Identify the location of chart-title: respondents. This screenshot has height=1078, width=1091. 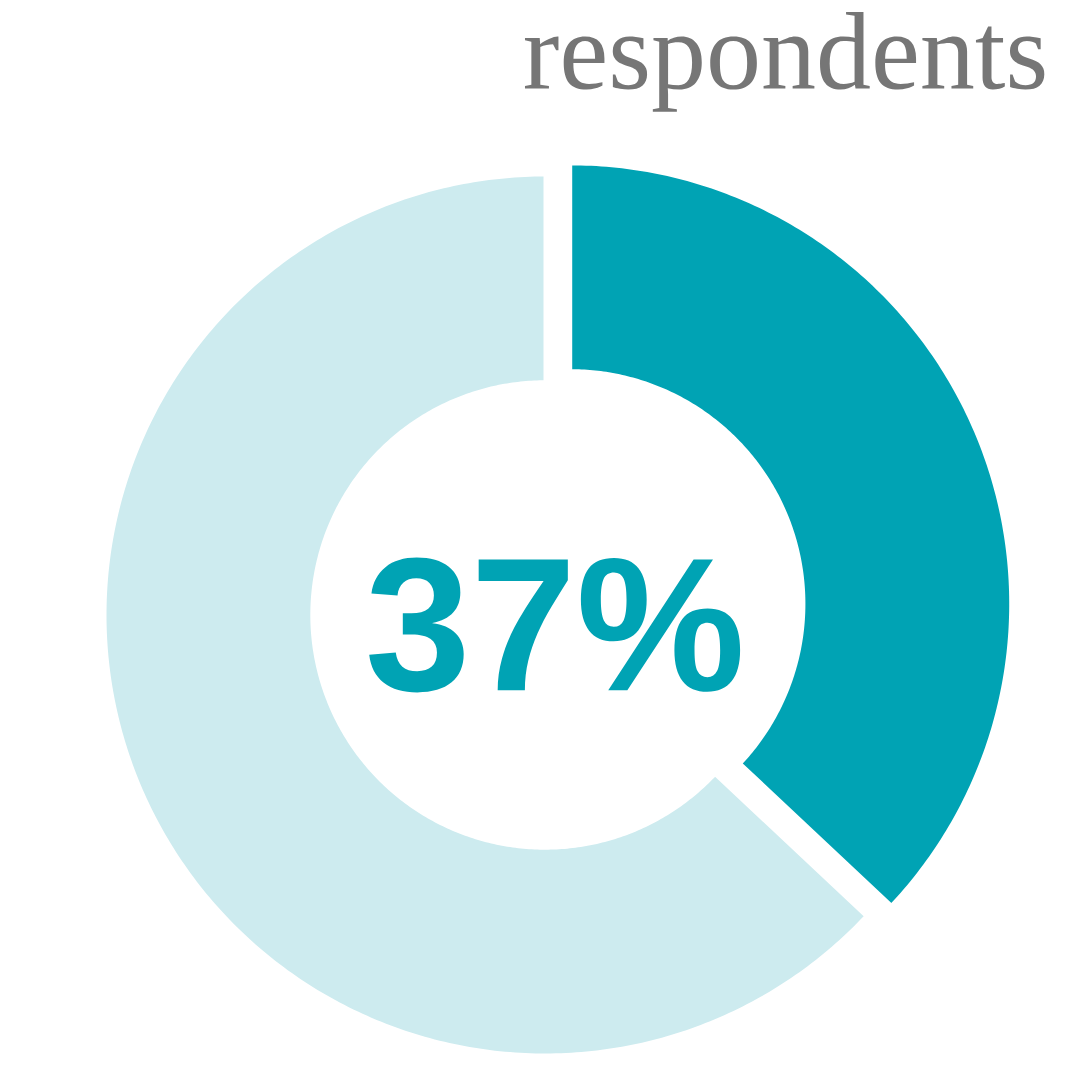
(784, 62).